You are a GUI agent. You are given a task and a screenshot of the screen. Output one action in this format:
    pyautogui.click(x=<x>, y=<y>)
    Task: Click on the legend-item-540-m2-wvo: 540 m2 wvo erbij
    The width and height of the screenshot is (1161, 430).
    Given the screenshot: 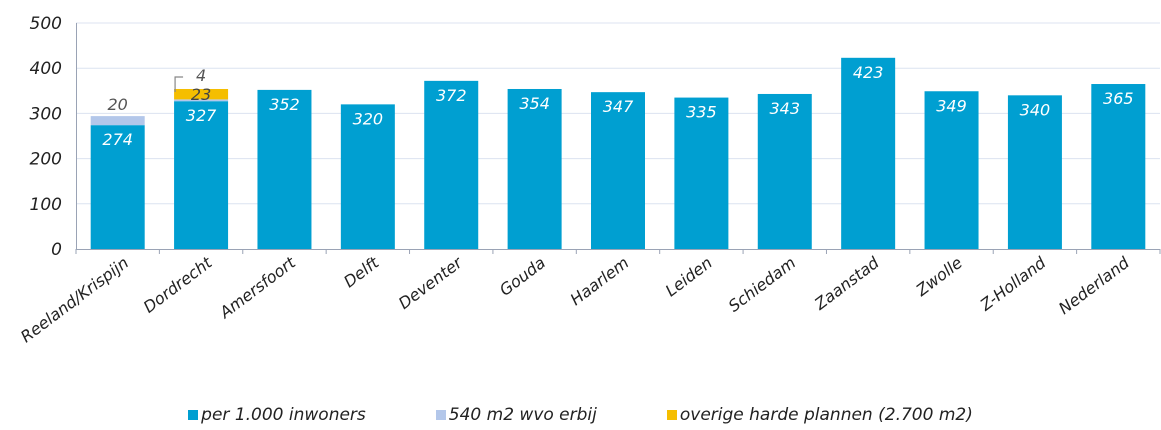 What is the action you would take?
    pyautogui.click(x=516, y=415)
    